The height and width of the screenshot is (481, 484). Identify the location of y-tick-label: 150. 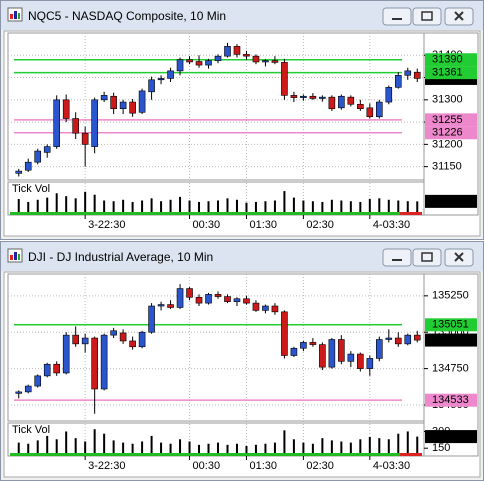
(441, 448).